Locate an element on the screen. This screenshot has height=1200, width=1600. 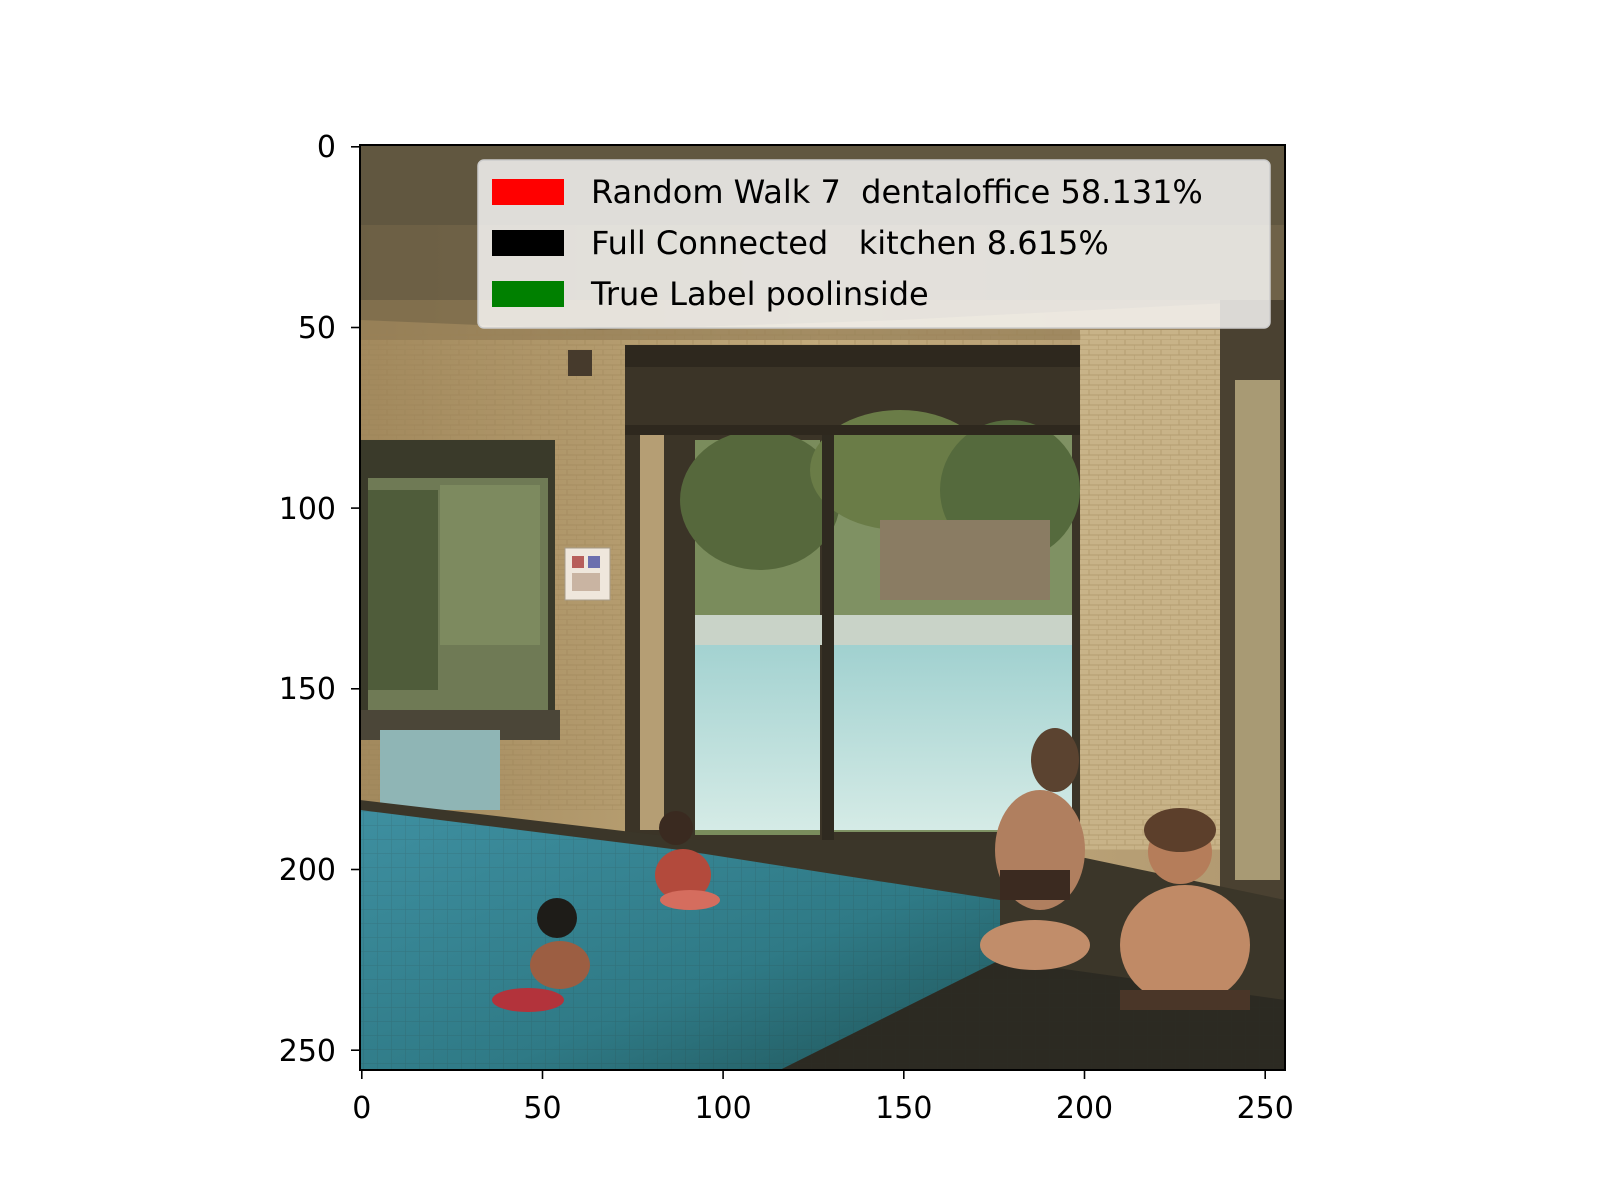
legend-box is located at coordinates (874, 244).